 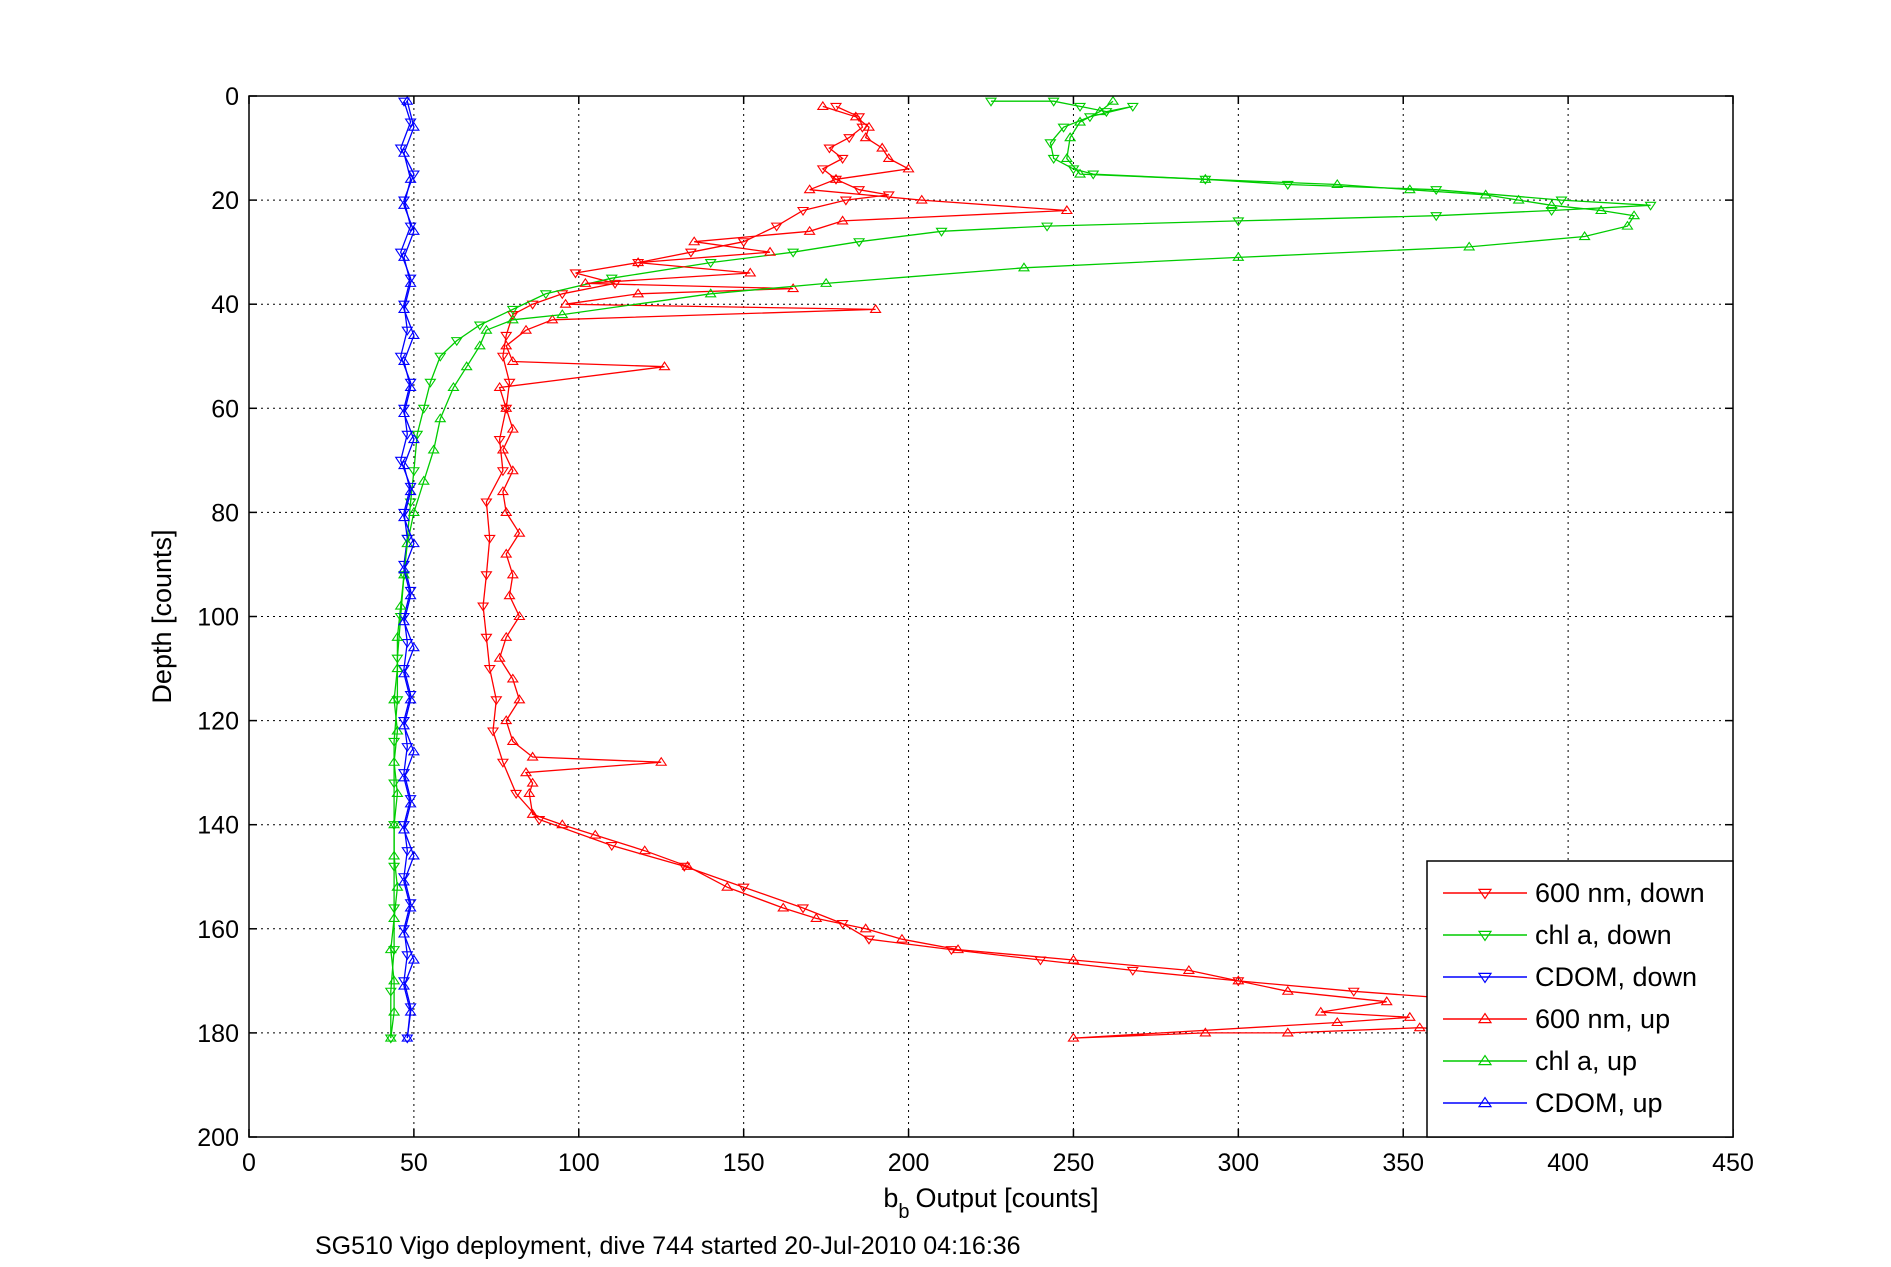 What do you see at coordinates (744, 1163) in the screenshot?
I see `x-tick-label: 150` at bounding box center [744, 1163].